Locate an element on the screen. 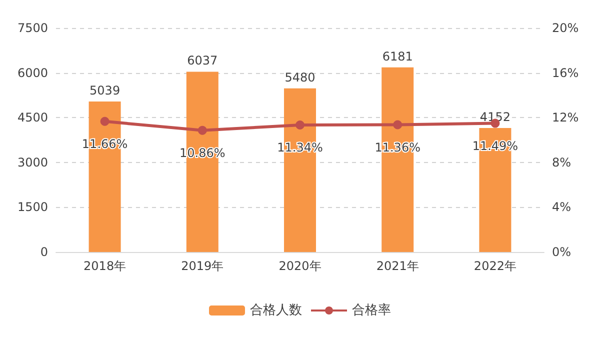  data-label: 5039 is located at coordinates (105, 91).